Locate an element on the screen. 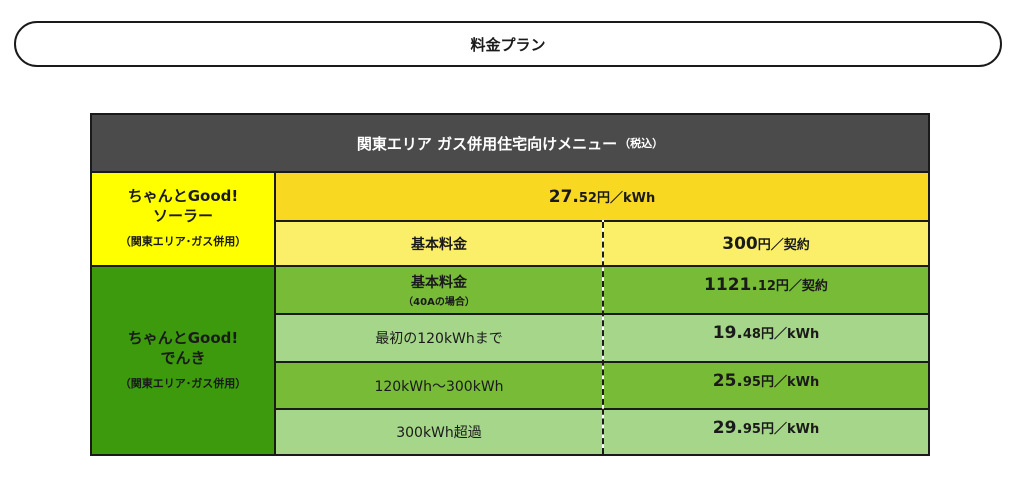 The height and width of the screenshot is (479, 1024). solar-basic-label: 基本料金 is located at coordinates (439, 244).